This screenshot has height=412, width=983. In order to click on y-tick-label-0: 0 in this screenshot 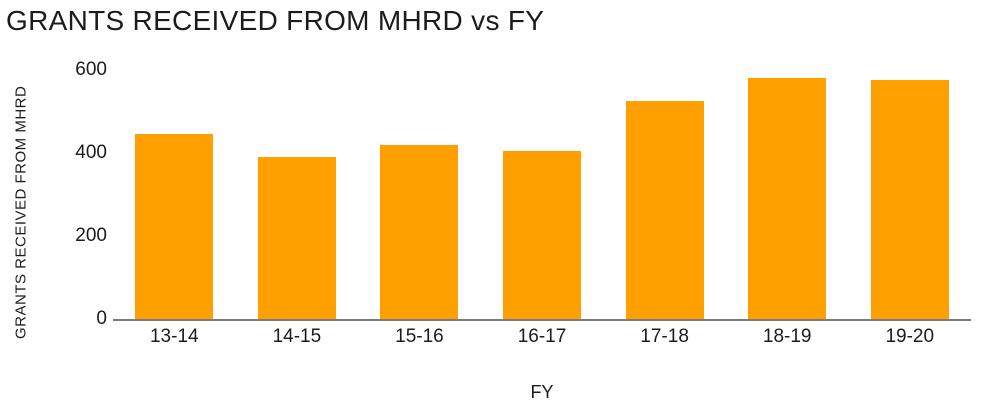, I will do `click(101, 318)`.